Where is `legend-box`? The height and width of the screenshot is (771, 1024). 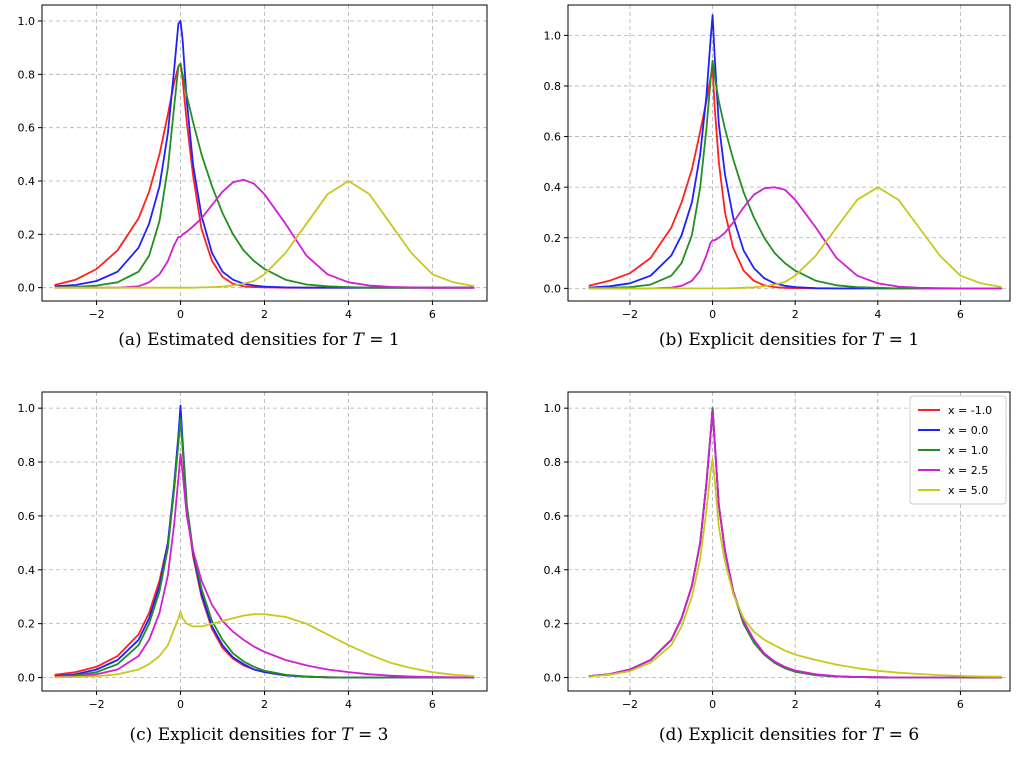
legend-box is located at coordinates (958, 450).